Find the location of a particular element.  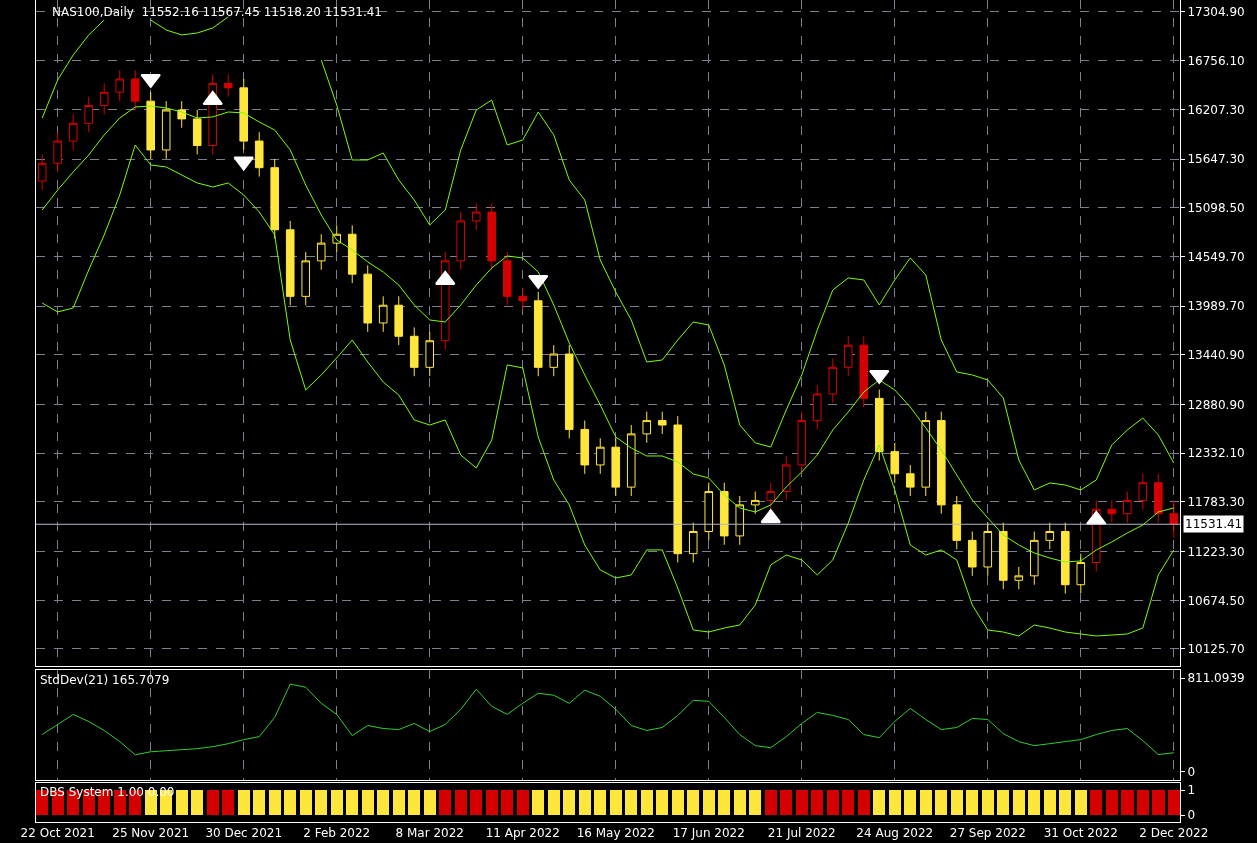

line-series is located at coordinates (608, 719).